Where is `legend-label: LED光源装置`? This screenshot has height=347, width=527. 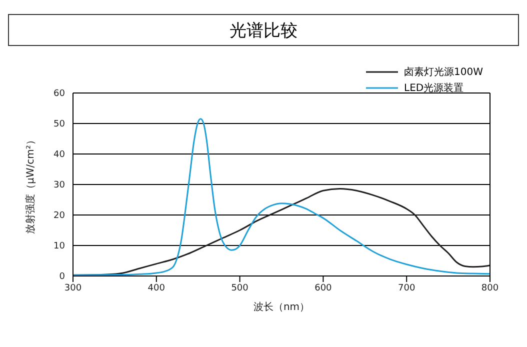 legend-label: LED光源装置 is located at coordinates (434, 88).